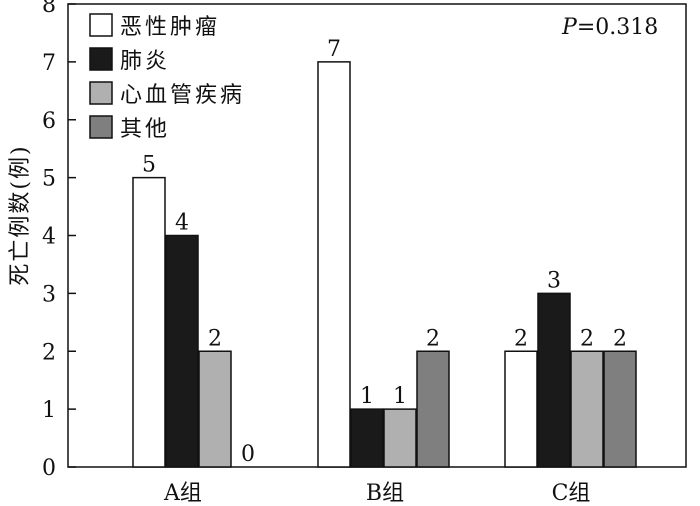 The width and height of the screenshot is (700, 506). Describe the element at coordinates (49, 63) in the screenshot. I see `y-tick-label: 7` at that location.